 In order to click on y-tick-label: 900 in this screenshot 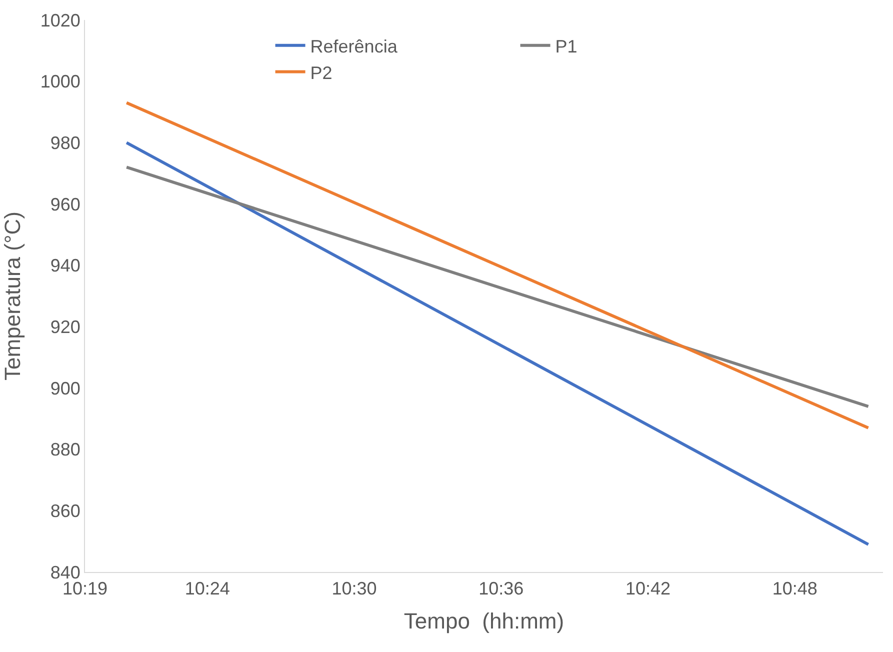, I will do `click(65, 388)`.